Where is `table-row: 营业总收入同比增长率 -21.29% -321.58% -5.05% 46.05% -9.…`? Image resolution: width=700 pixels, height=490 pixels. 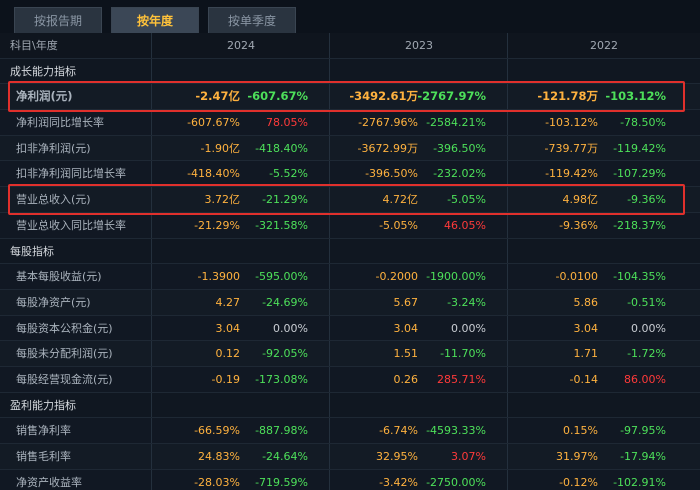 table-row: 营业总收入同比增长率 -21.29% -321.58% -5.05% 46.05% -9.… is located at coordinates (350, 225).